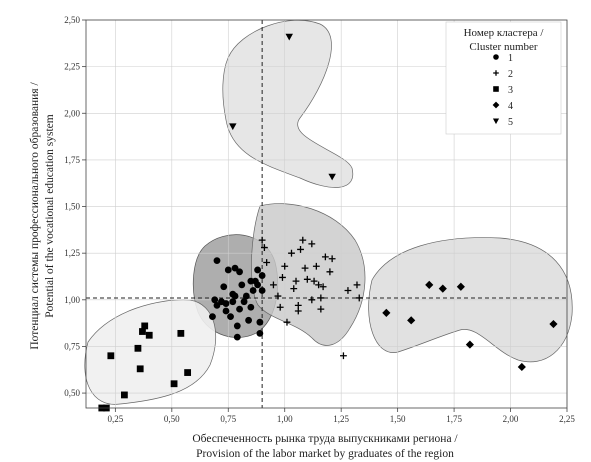  What do you see at coordinates (308, 274) in the screenshot?
I see `cluster-2-hull` at bounding box center [308, 274].